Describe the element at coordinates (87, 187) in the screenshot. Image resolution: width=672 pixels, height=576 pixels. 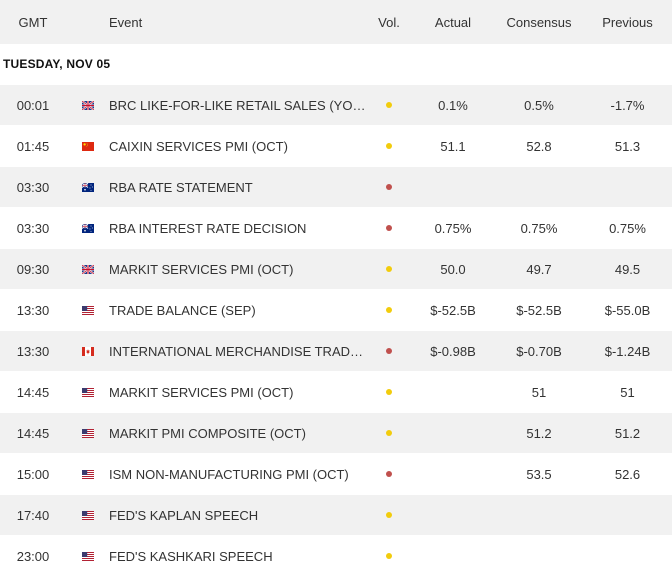
I see `australia-flag-icon` at that location.